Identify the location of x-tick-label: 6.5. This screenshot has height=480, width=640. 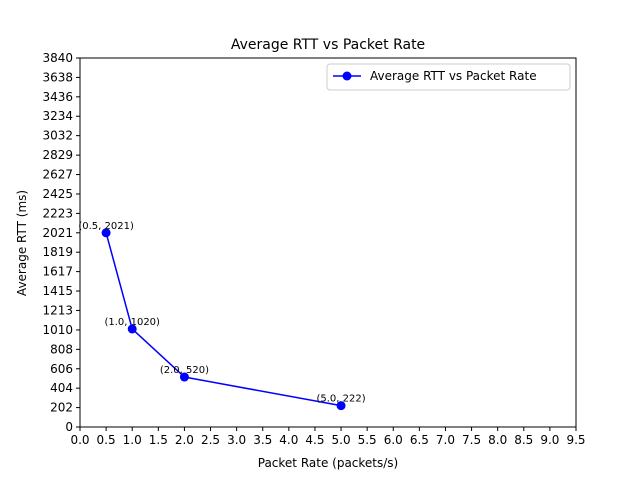
(419, 440).